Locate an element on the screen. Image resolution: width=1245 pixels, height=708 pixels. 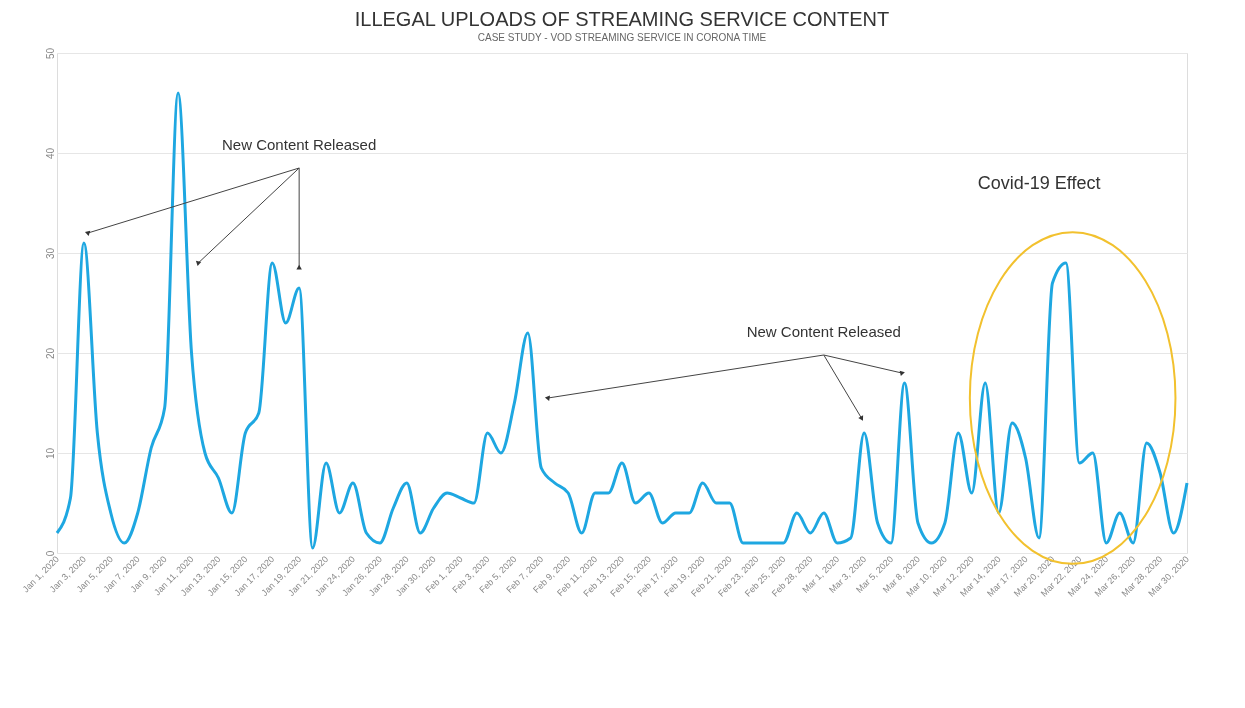
annotation: Covid-19 Effect is located at coordinates (1039, 183).